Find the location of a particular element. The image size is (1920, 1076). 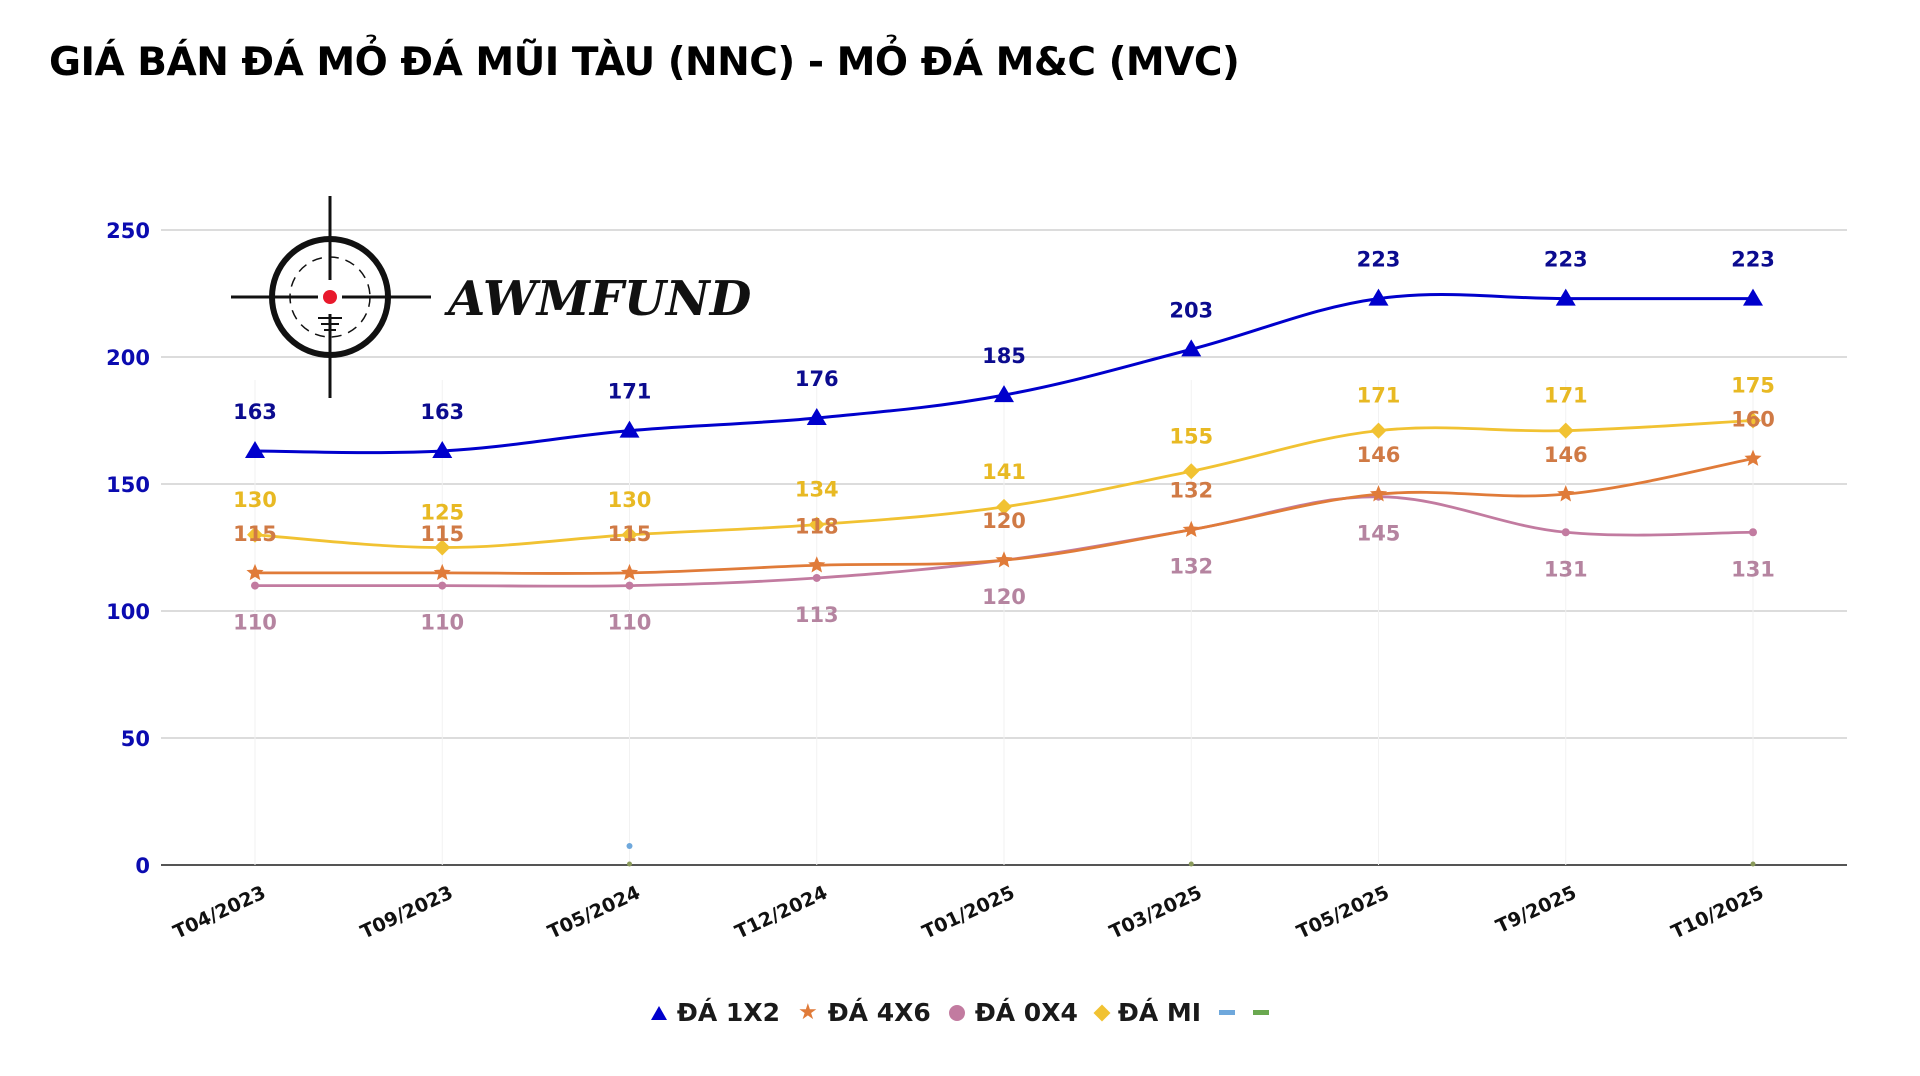

legend-label: ĐÁ MI is located at coordinates (1159, 1012).